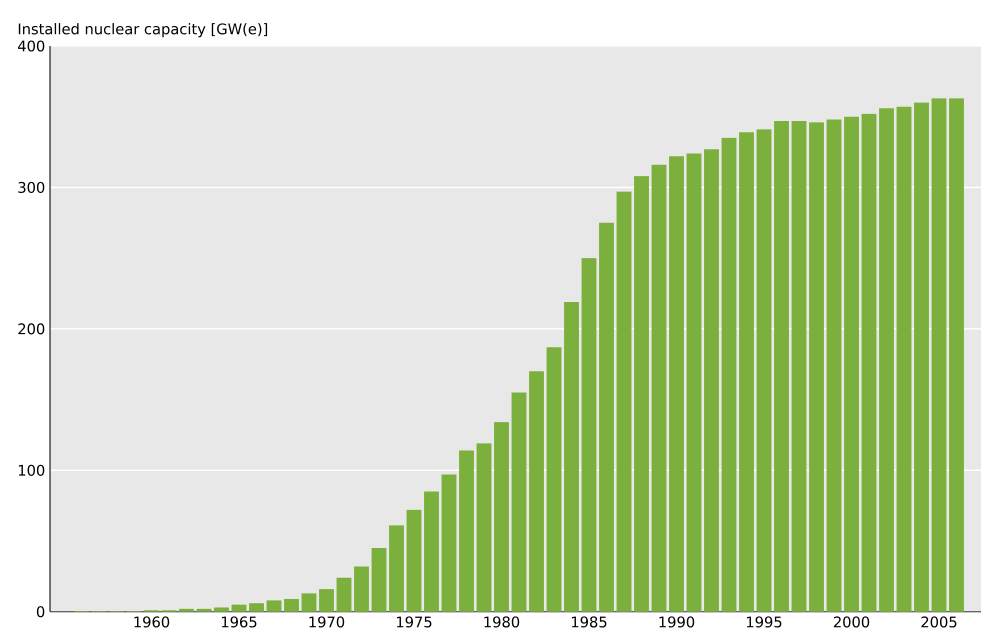 The image size is (981, 635). What do you see at coordinates (938, 622) in the screenshot?
I see `x-tick-label: 2005` at bounding box center [938, 622].